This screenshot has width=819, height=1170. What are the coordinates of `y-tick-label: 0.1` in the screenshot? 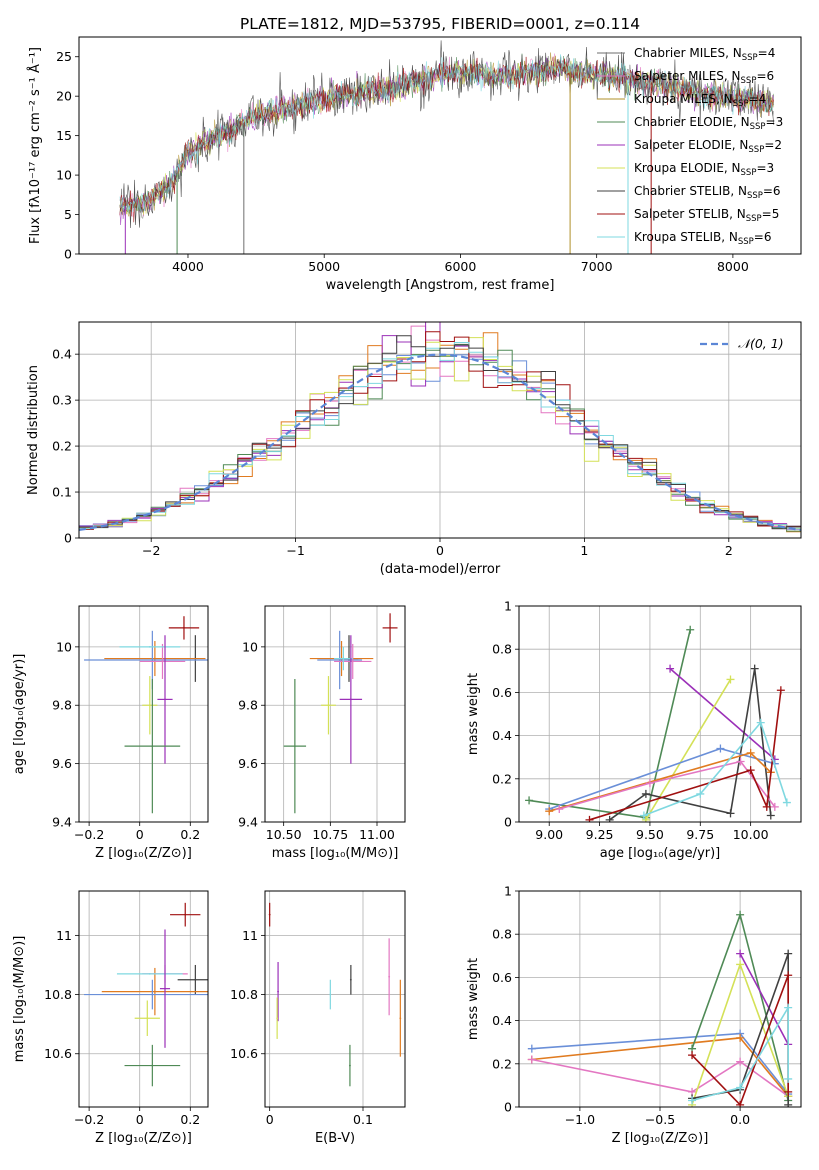 It's located at (62, 492).